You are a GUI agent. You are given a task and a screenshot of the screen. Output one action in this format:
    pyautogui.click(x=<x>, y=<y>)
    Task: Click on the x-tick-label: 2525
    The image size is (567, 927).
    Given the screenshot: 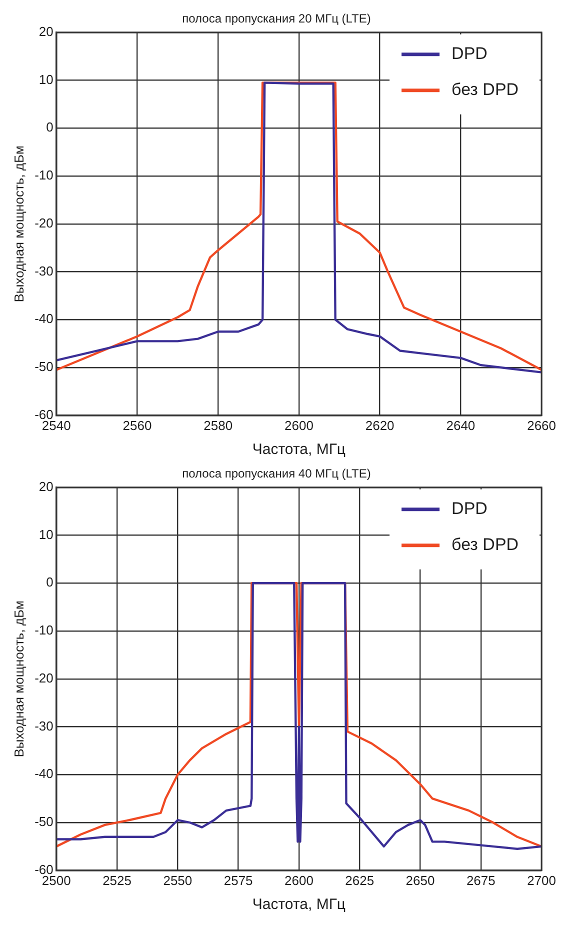 What is the action you would take?
    pyautogui.click(x=117, y=880)
    